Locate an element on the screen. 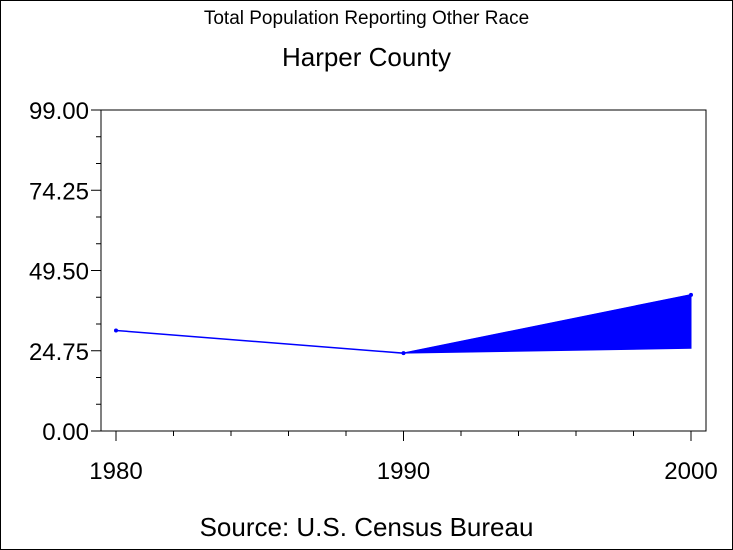 This screenshot has height=550, width=733. y-tick-label: 49.50 is located at coordinates (59, 272).